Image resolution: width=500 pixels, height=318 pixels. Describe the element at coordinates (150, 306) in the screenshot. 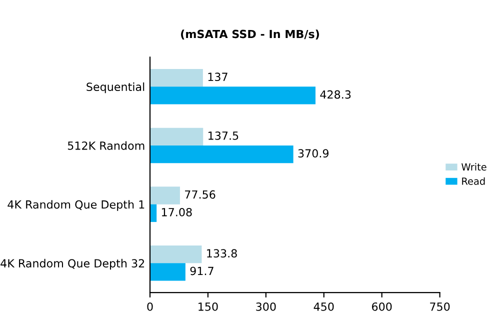

I see `x-tick-label: 0` at that location.